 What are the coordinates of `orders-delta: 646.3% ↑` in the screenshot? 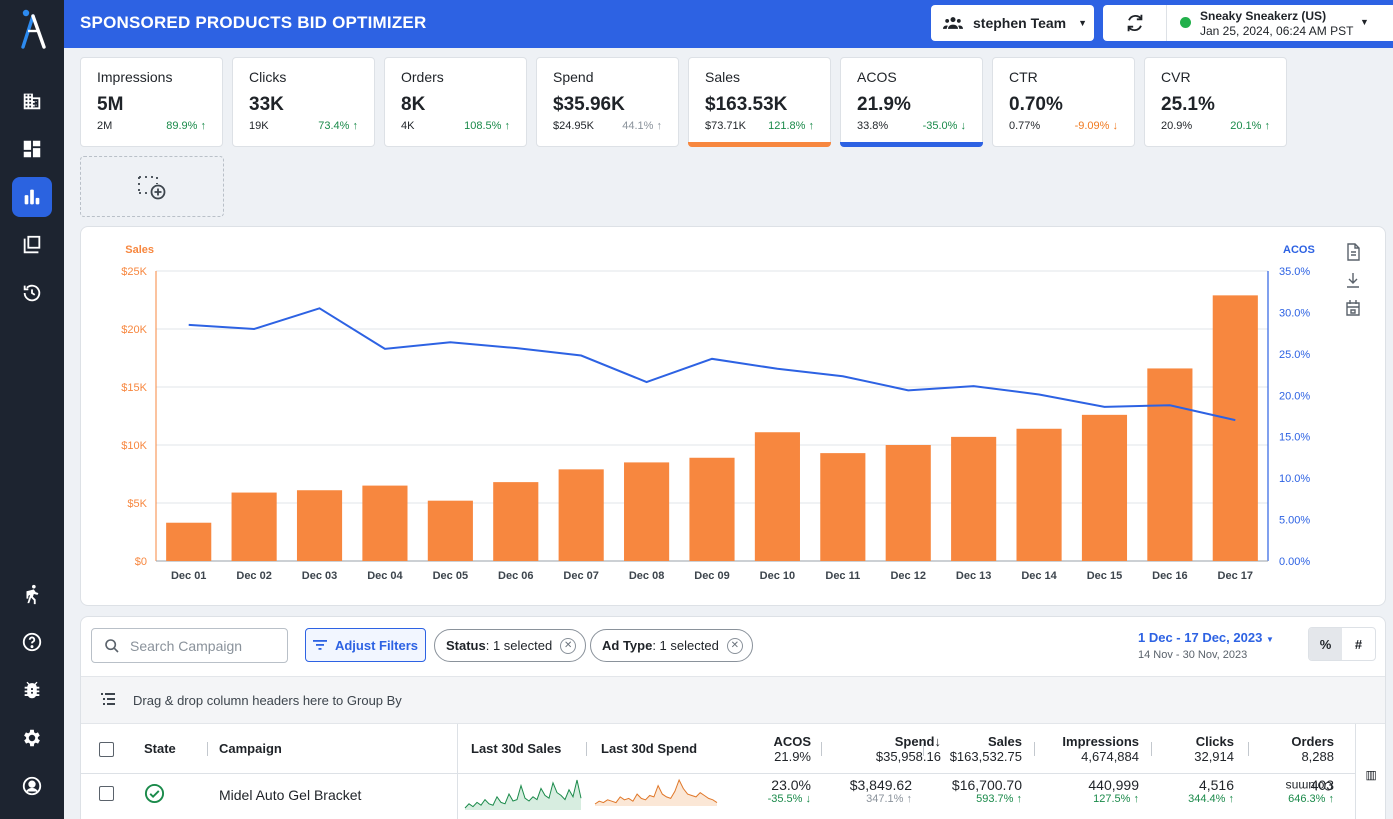 It's located at (1311, 799).